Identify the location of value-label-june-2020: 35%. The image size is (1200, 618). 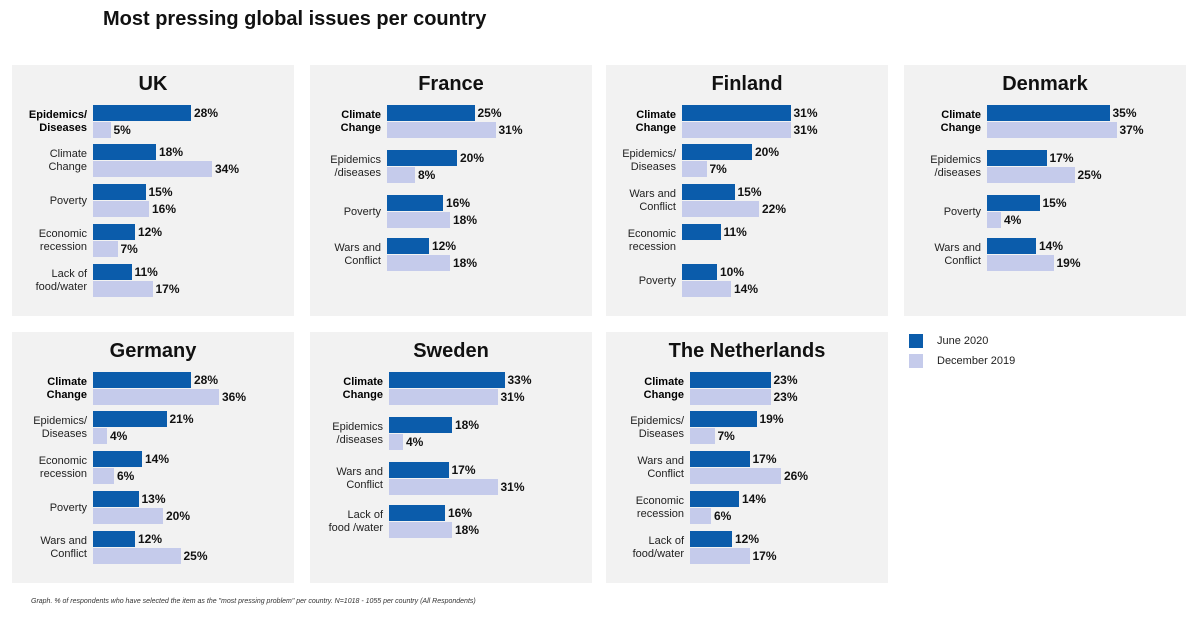
(1124, 113).